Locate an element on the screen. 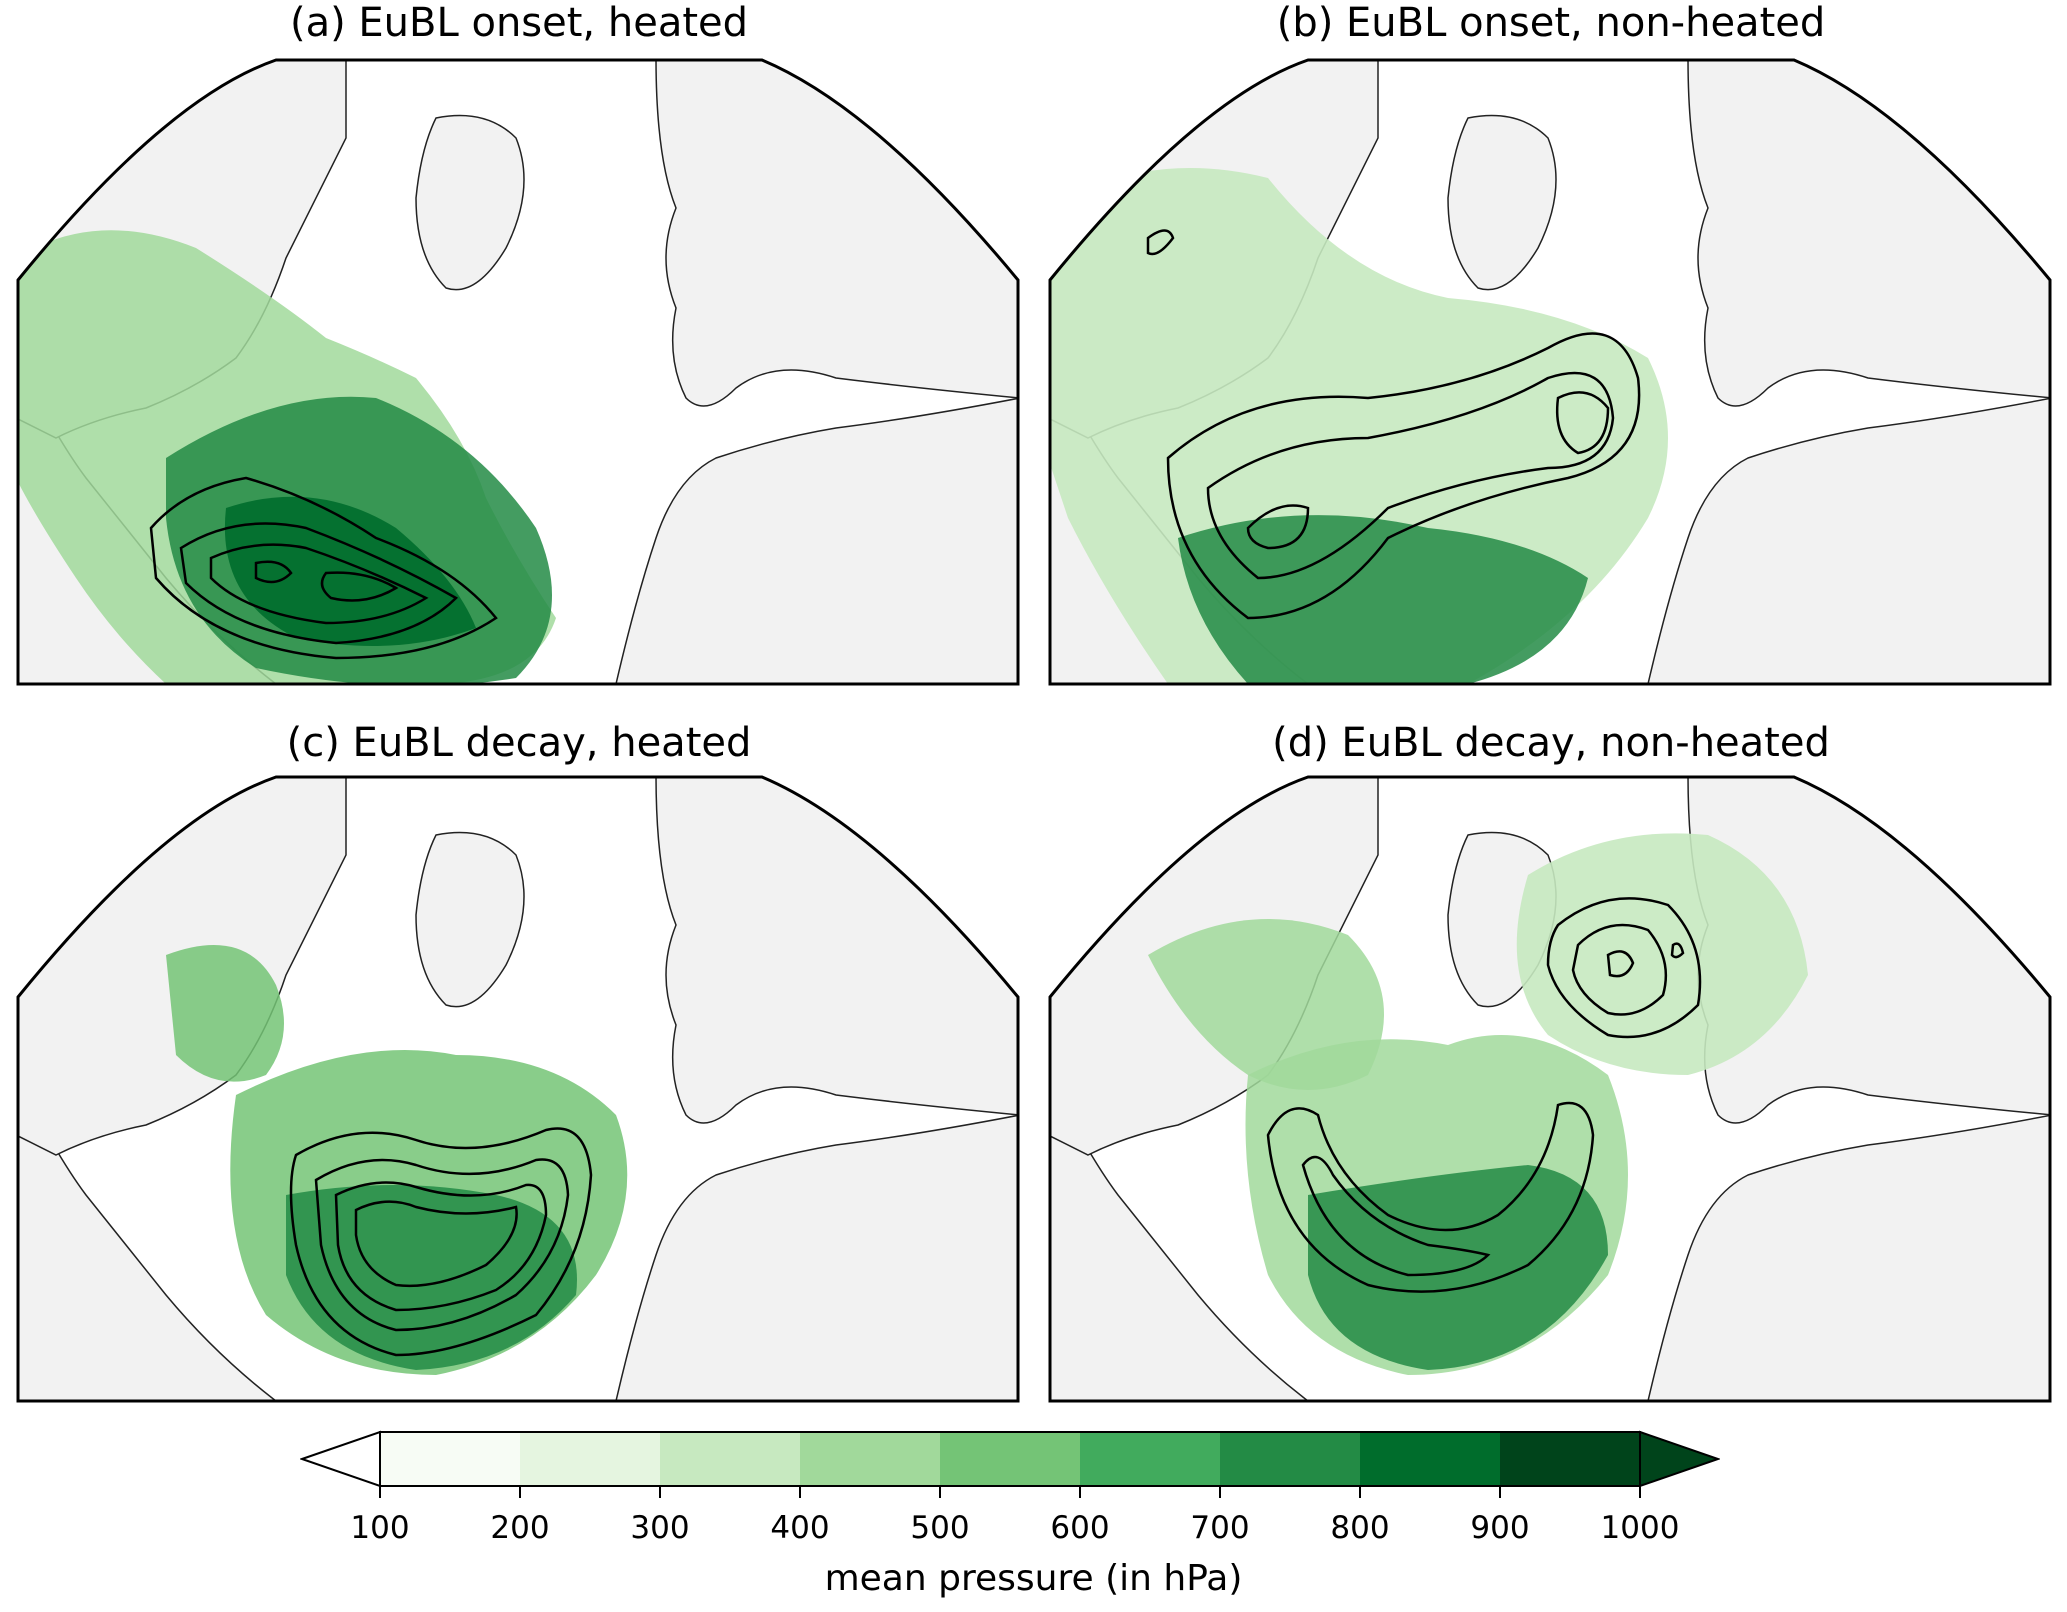 The image size is (2067, 1612). colorbar-extend-min is located at coordinates (340, 1459).